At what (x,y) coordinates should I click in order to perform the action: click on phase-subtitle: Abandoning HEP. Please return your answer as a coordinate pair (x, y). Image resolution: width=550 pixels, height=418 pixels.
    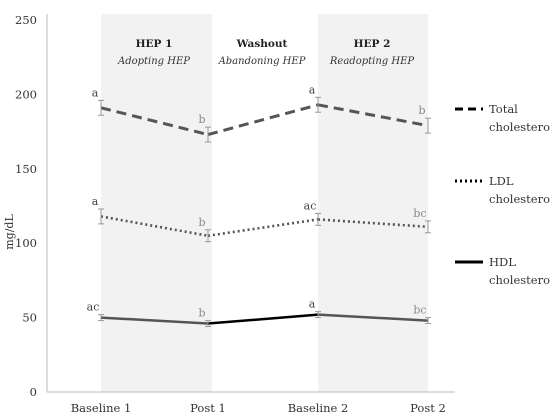
    Looking at the image, I should click on (262, 61).